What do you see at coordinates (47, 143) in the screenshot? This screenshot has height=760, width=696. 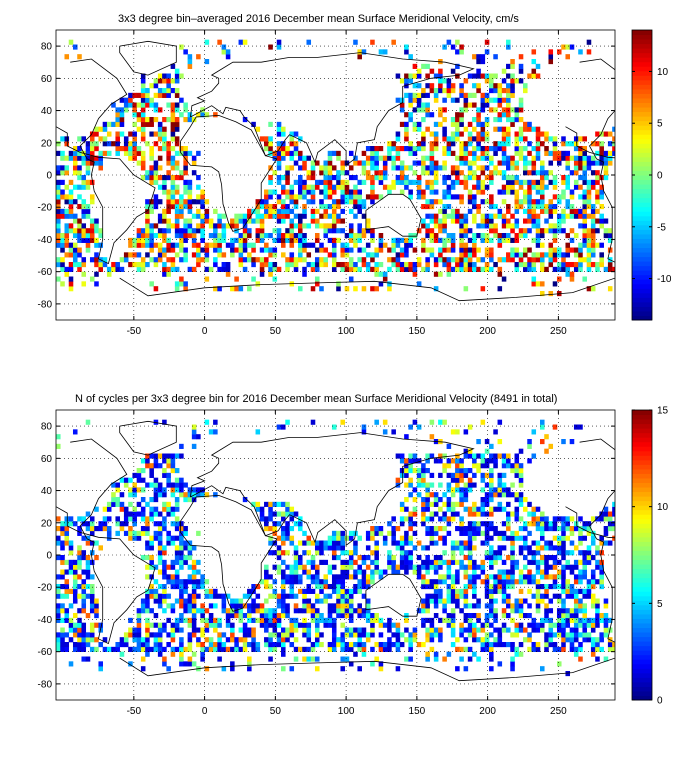 I see `top-ytick-label: 20` at bounding box center [47, 143].